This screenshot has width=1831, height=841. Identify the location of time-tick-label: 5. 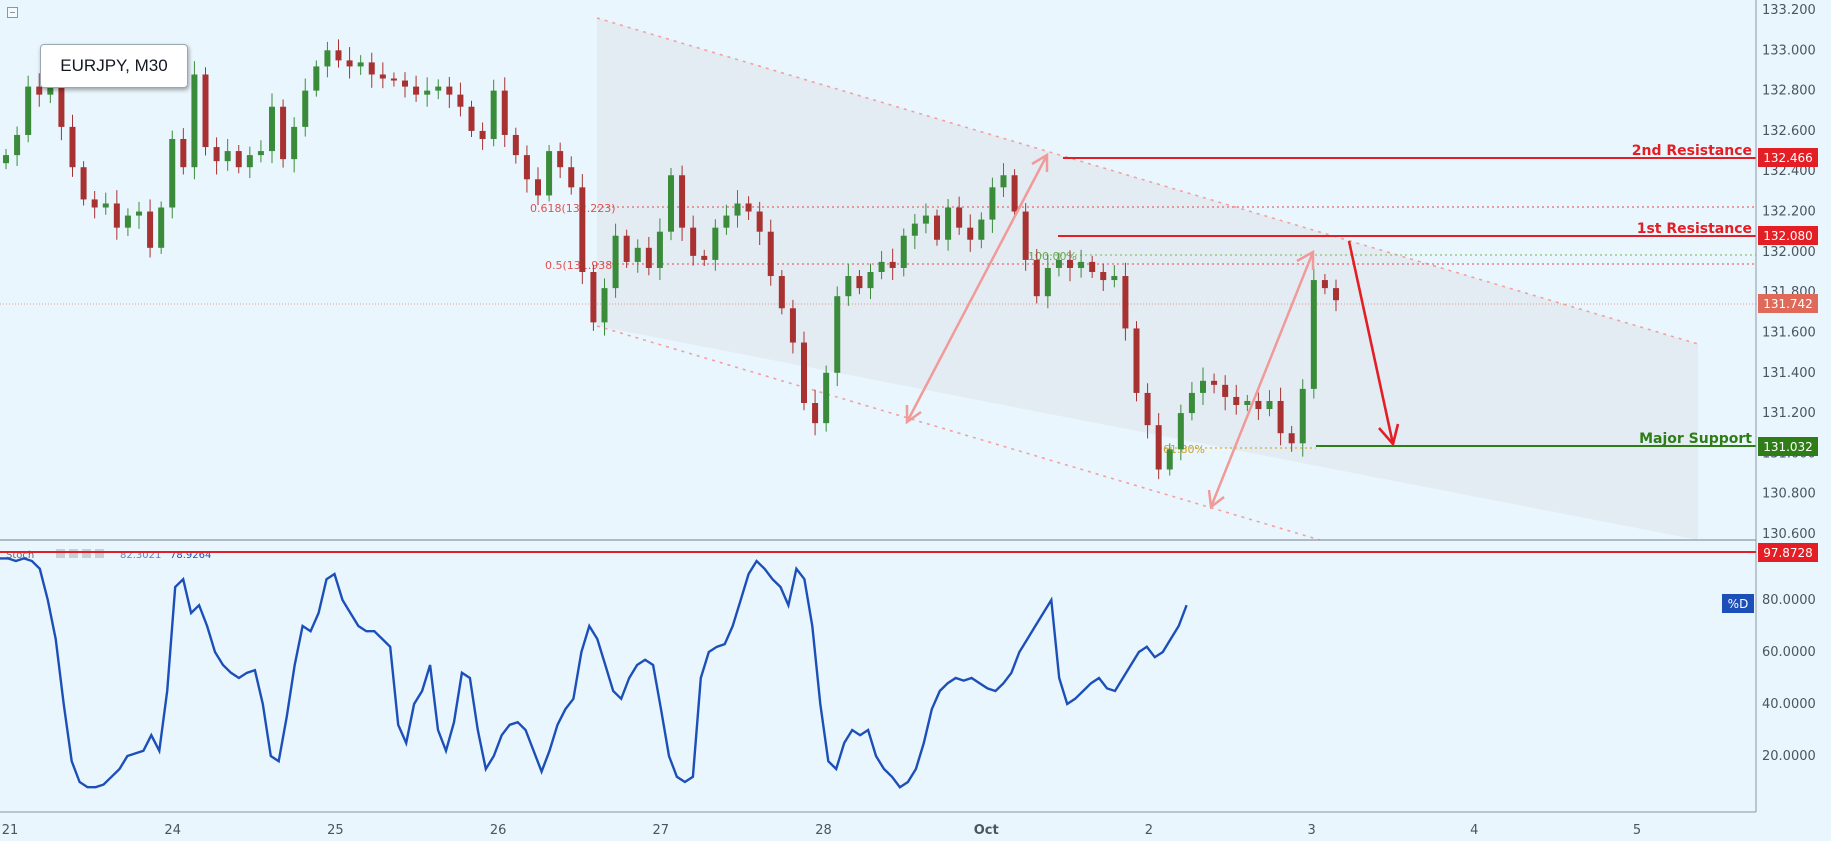
(1637, 830).